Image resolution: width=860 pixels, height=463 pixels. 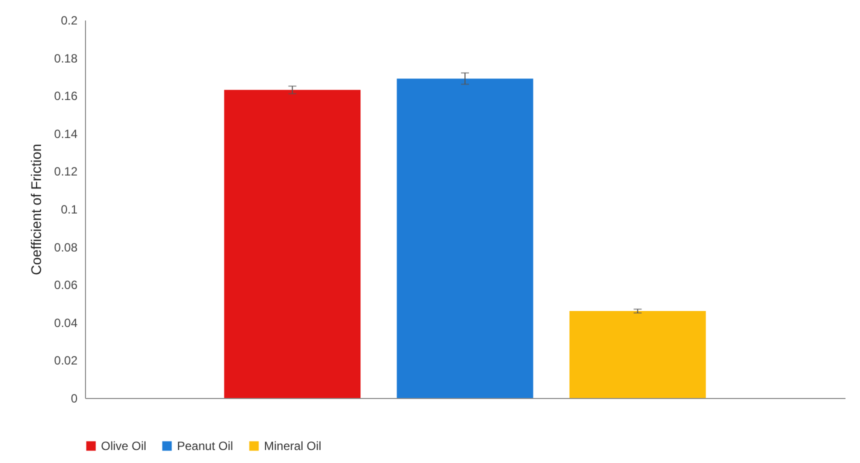 What do you see at coordinates (66, 58) in the screenshot?
I see `y-tick-label: 0.18` at bounding box center [66, 58].